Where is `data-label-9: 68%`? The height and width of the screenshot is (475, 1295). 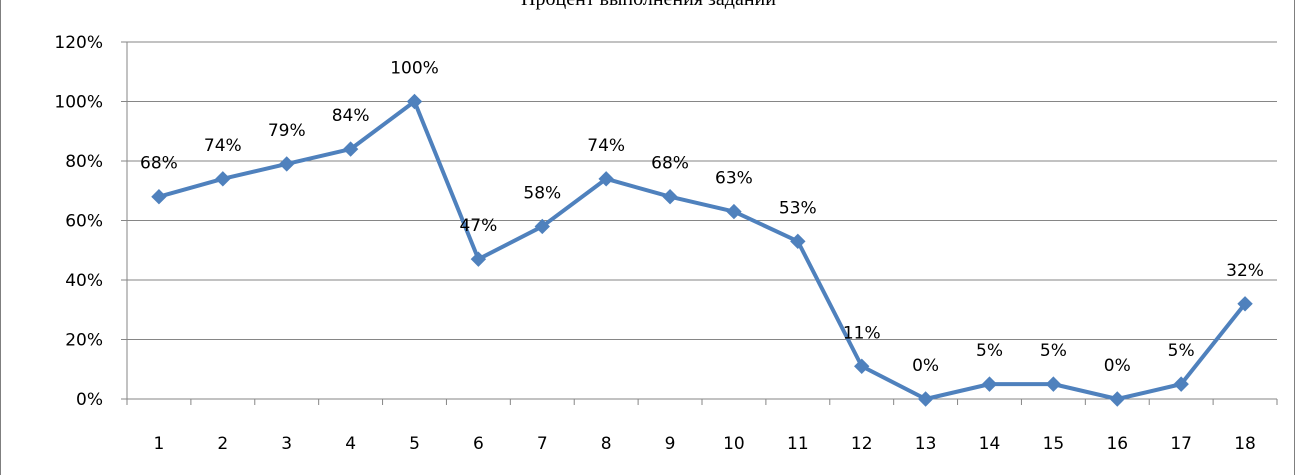
data-label-9: 68% is located at coordinates (670, 164).